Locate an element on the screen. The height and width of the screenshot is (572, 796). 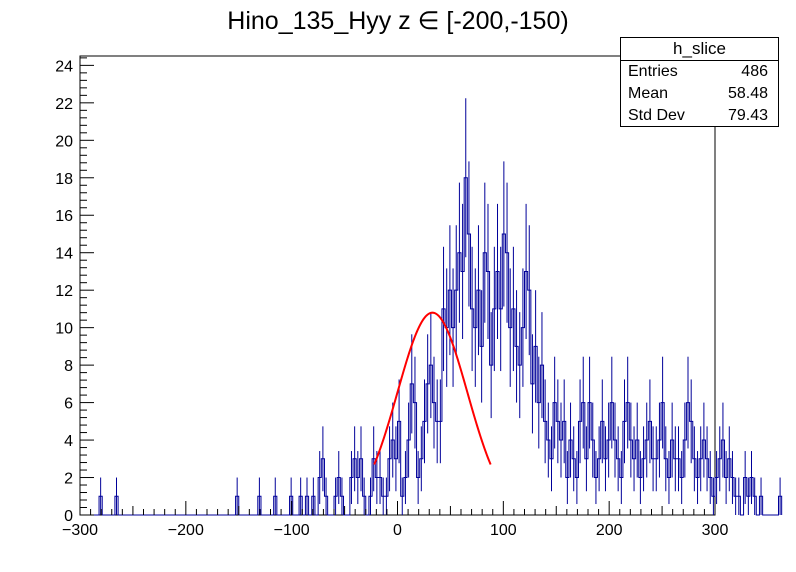
y-tick-label: 16 is located at coordinates (64, 216).